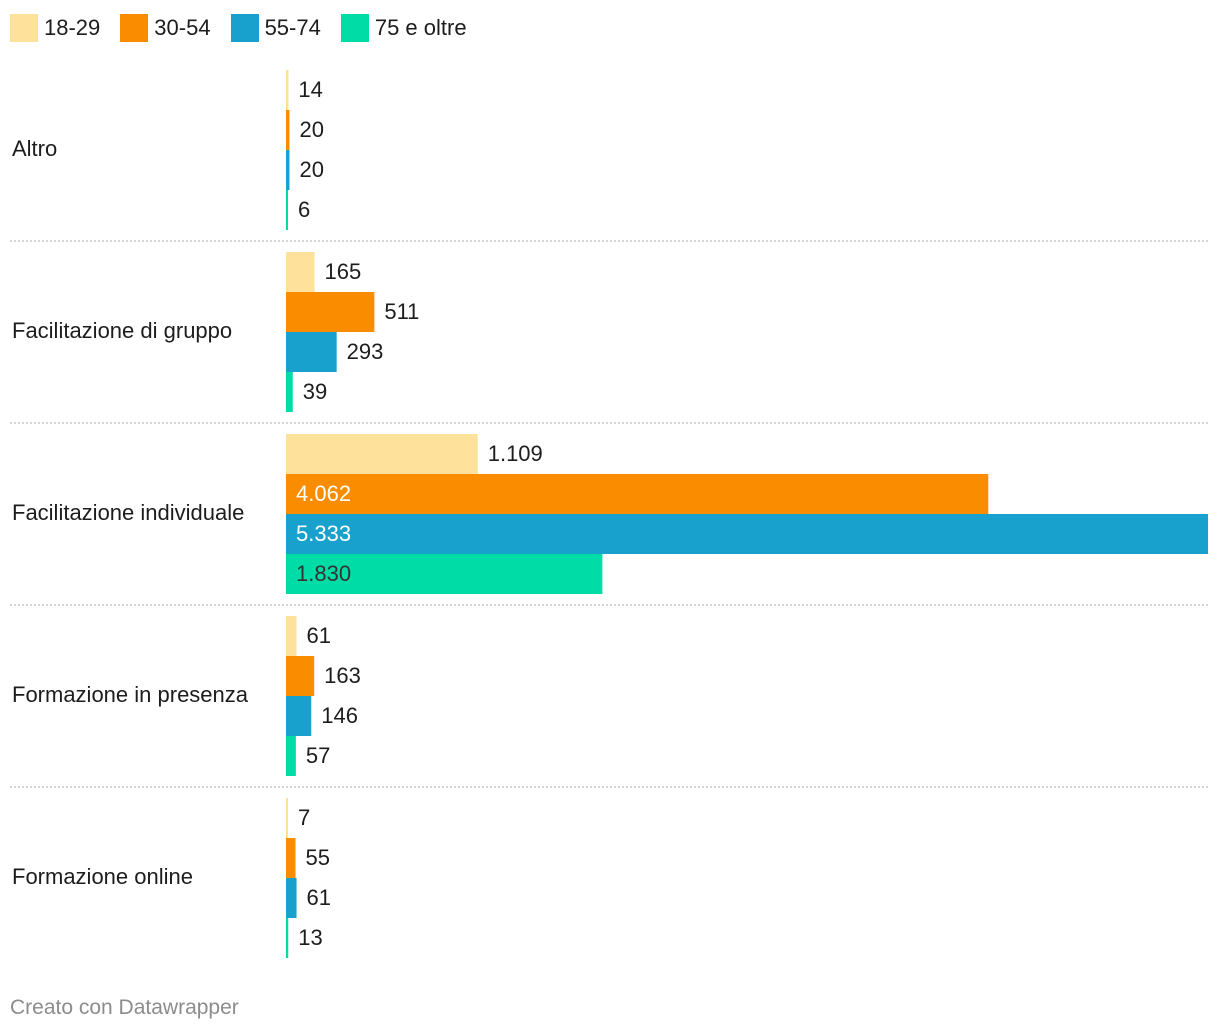 This screenshot has height=1034, width=1220. I want to click on bar-altro-75-e-oltre, so click(287, 210).